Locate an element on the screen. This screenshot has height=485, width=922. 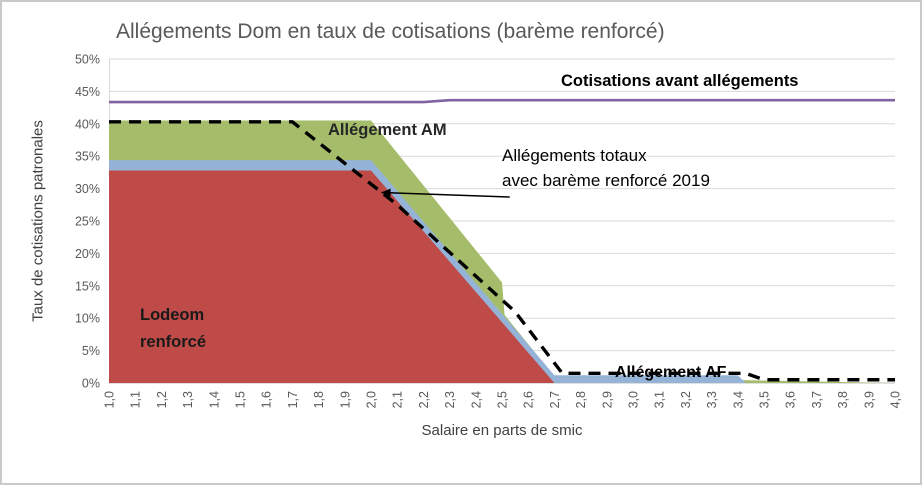
svg-text: 3,5 is located at coordinates (765, 399).